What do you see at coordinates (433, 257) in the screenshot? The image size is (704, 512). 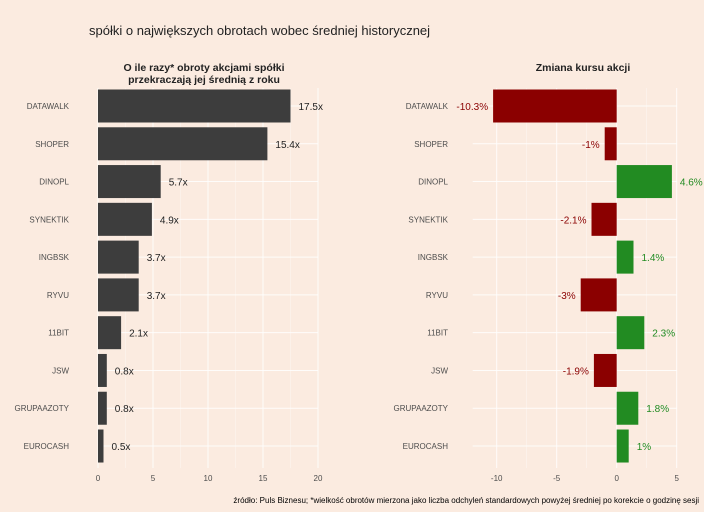 I see `price-category-label-ingbsk: INGBSK` at bounding box center [433, 257].